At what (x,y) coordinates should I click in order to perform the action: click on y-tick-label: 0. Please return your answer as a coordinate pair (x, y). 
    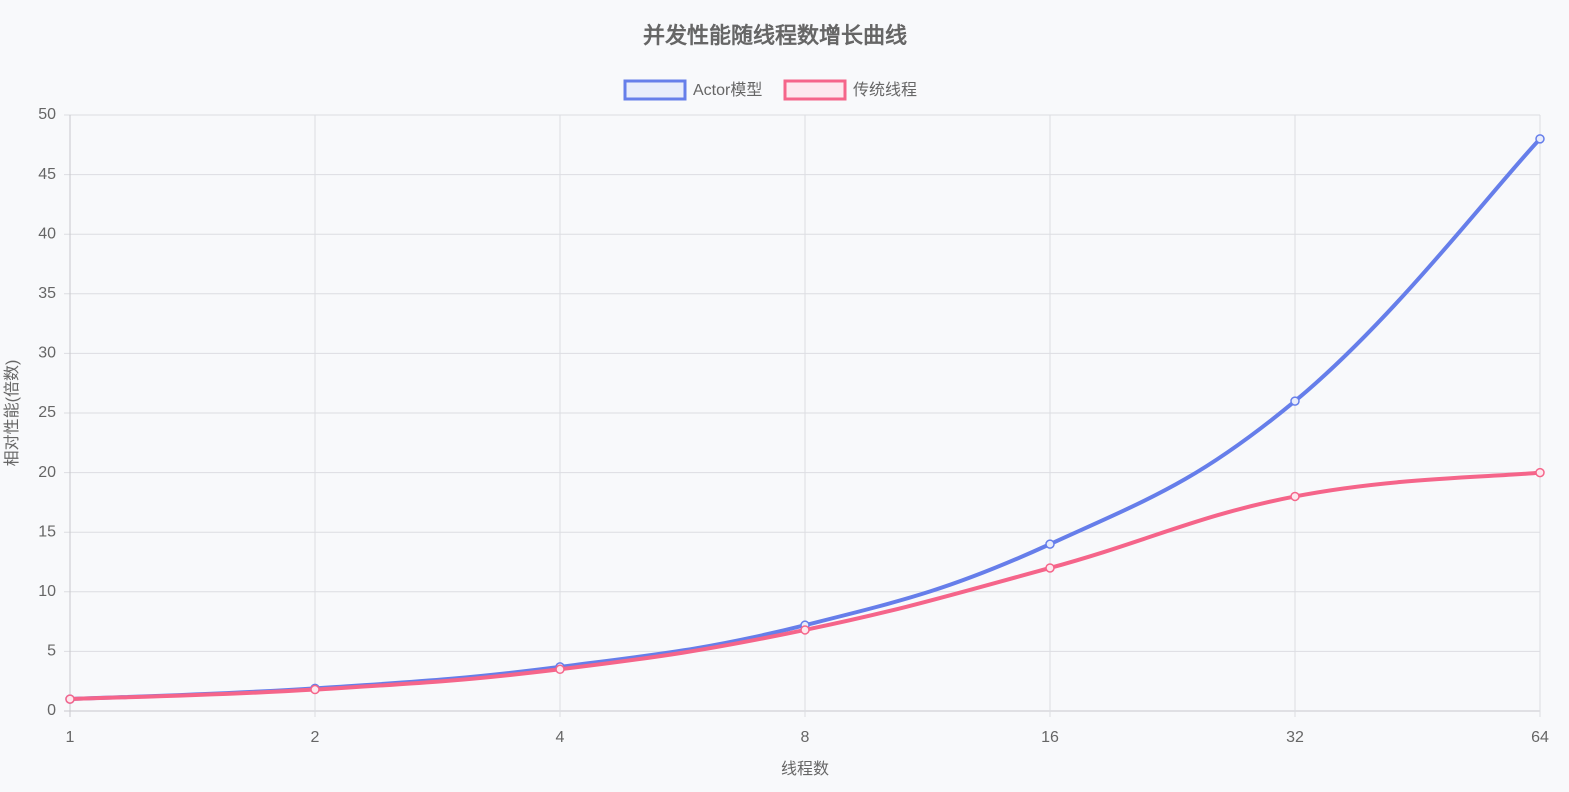
    Looking at the image, I should click on (51, 710).